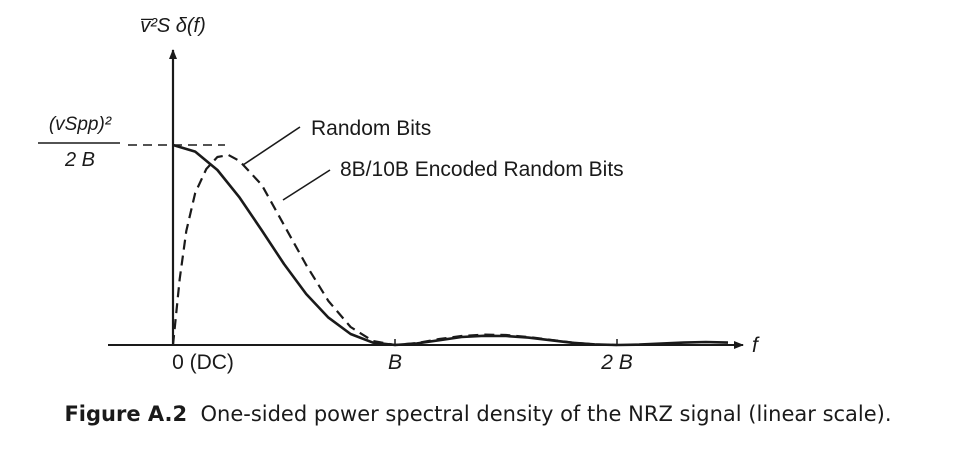 The height and width of the screenshot is (450, 956). What do you see at coordinates (371, 128) in the screenshot?
I see `series-1-label: Random Bits` at bounding box center [371, 128].